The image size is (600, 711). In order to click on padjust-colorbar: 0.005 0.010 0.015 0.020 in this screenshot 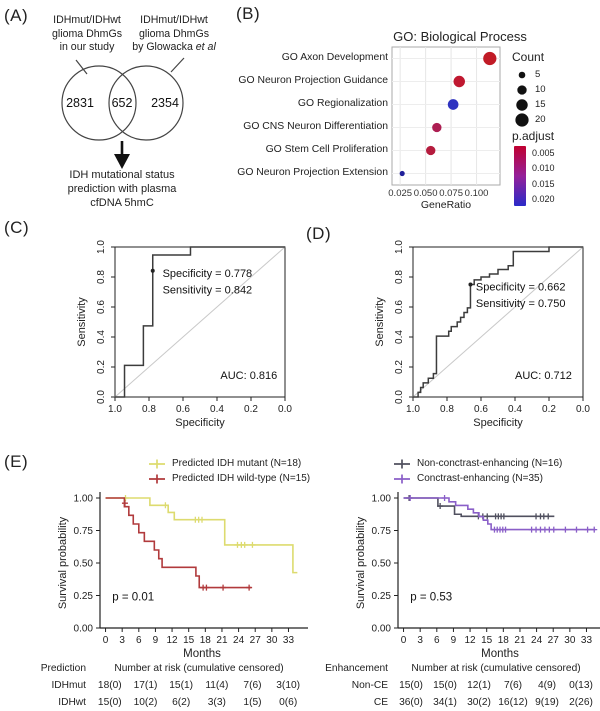, I will do `click(534, 176)`.